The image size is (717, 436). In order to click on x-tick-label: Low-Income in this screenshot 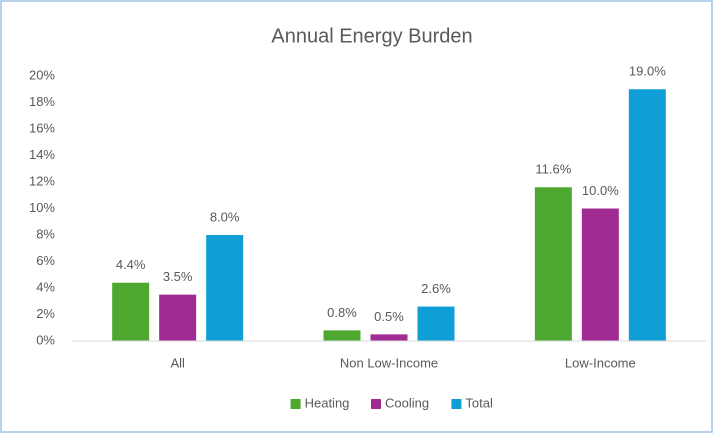, I will do `click(600, 362)`.